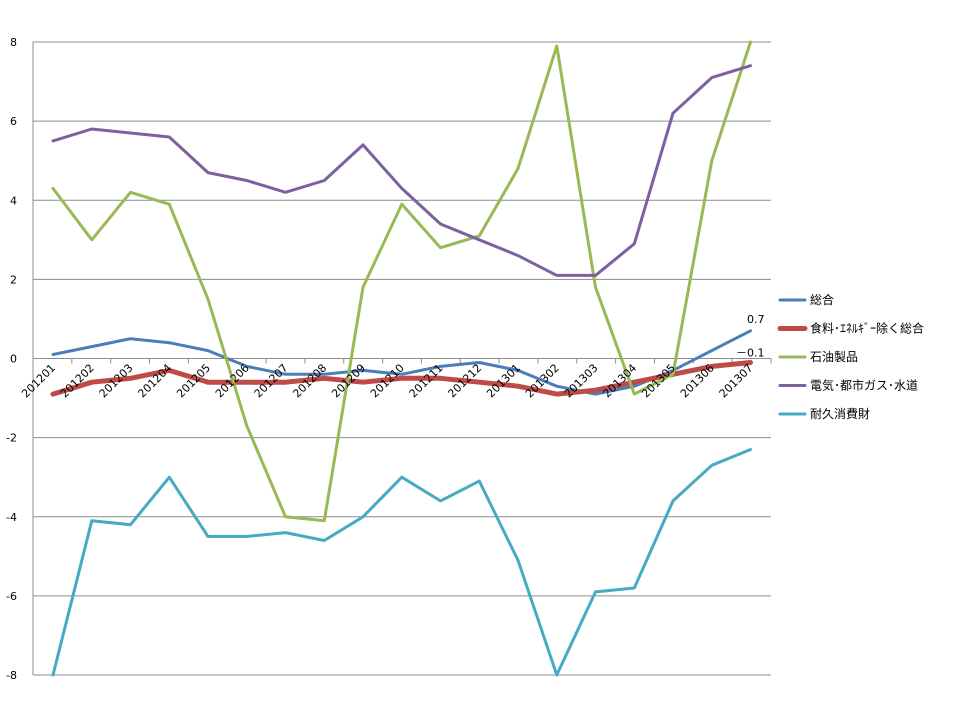 The width and height of the screenshot is (960, 720). I want to click on y-tick-label: 0, so click(13, 359).